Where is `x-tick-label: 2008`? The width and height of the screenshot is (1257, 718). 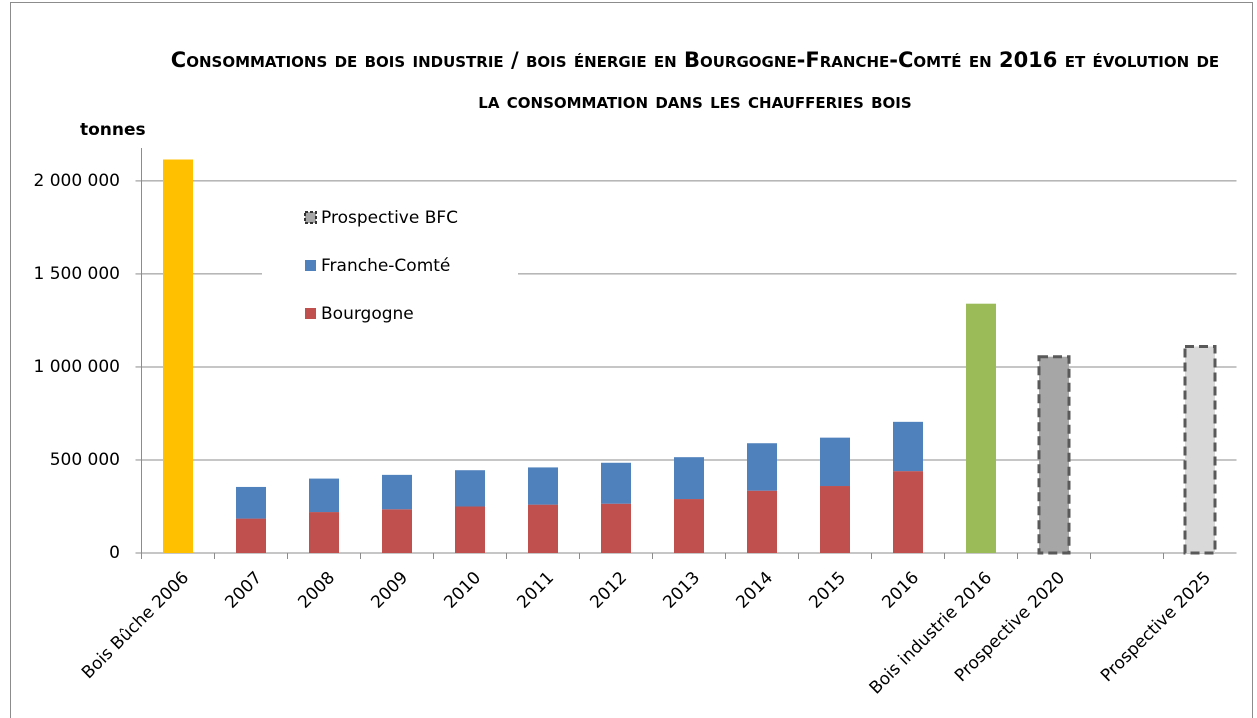 x-tick-label: 2008 is located at coordinates (316, 590).